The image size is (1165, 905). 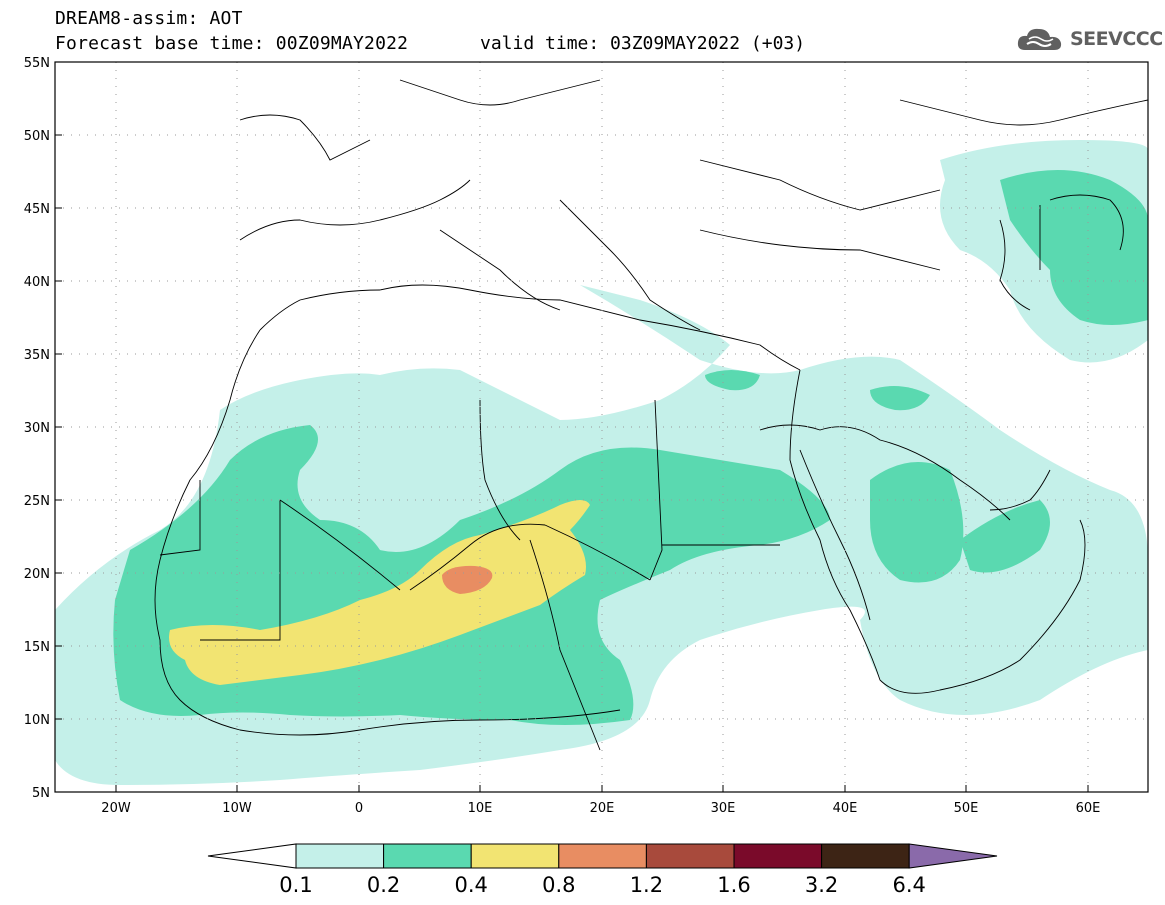 I want to click on colorbar-labels: 0.1 0.2 0.4 0.8 1.2 1.6 3.2 6.4, so click(x=602, y=885).